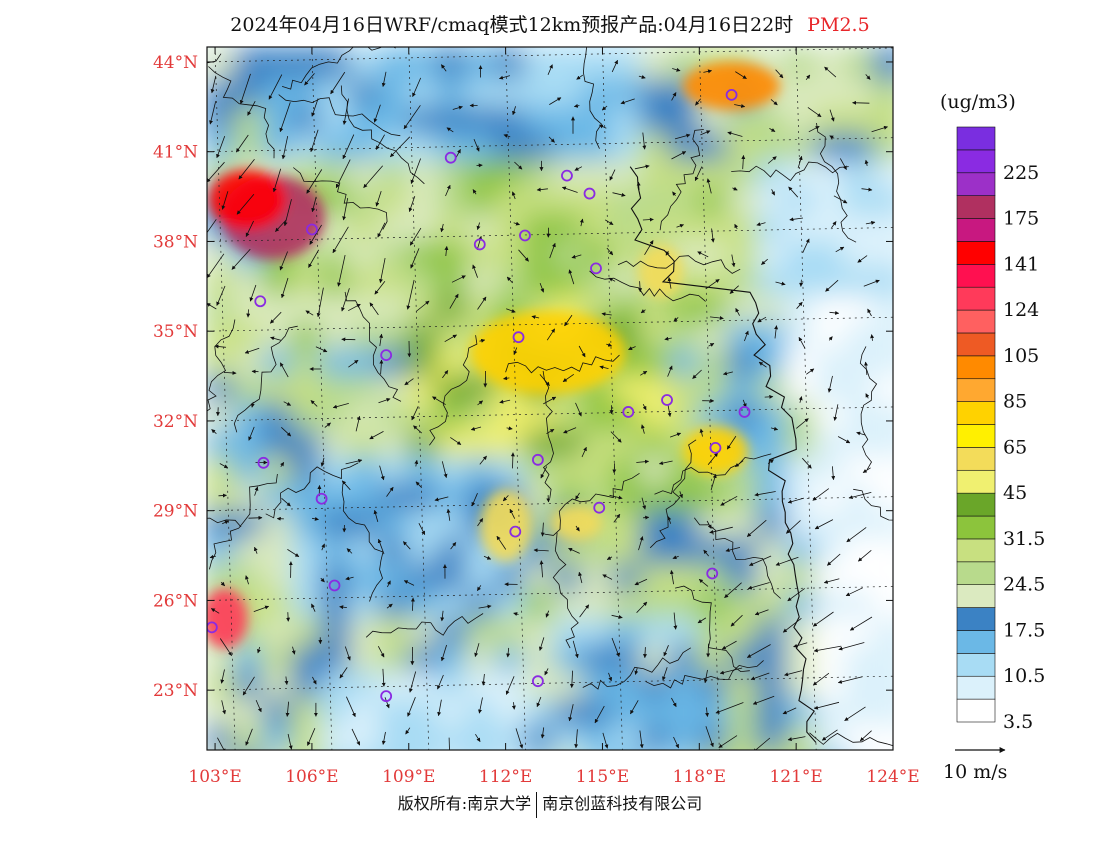  What do you see at coordinates (550, 55) in the screenshot?
I see `parallel-line` at bounding box center [550, 55].